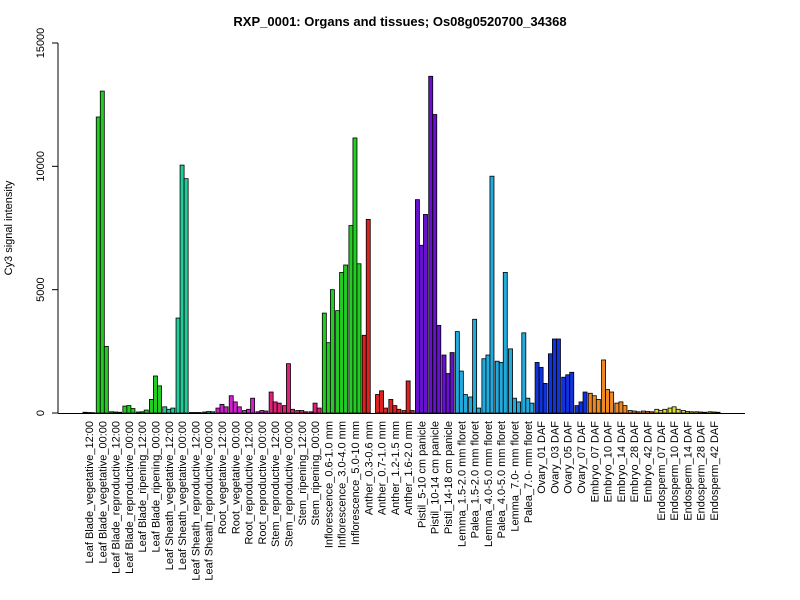  Describe the element at coordinates (263, 483) in the screenshot. I see `category-label: Root_reproductive_00:00` at that location.